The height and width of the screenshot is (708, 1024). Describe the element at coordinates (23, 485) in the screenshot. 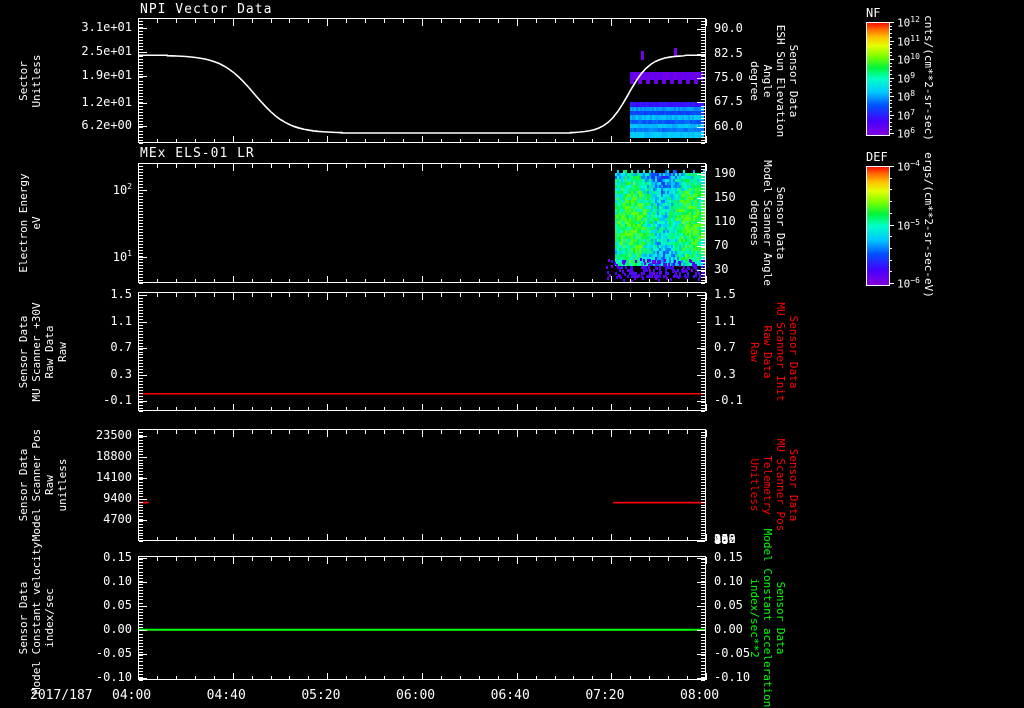

I see `y-axis-label-left: Sensor Data` at that location.